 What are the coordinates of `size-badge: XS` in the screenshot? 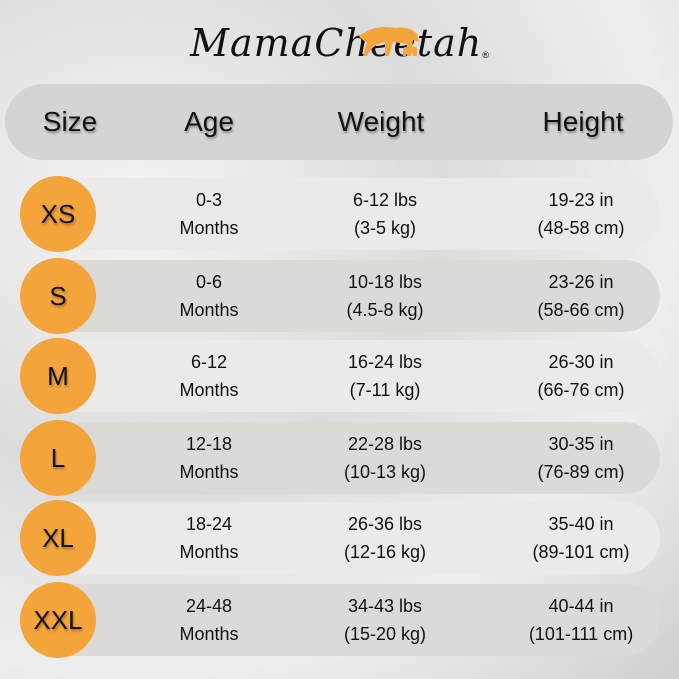 It's located at (58, 214).